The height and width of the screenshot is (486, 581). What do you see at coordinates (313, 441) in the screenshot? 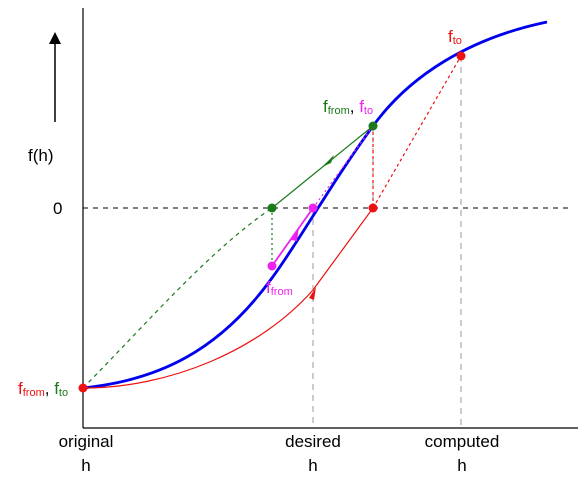
I see `x-label-desired: desired` at bounding box center [313, 441].